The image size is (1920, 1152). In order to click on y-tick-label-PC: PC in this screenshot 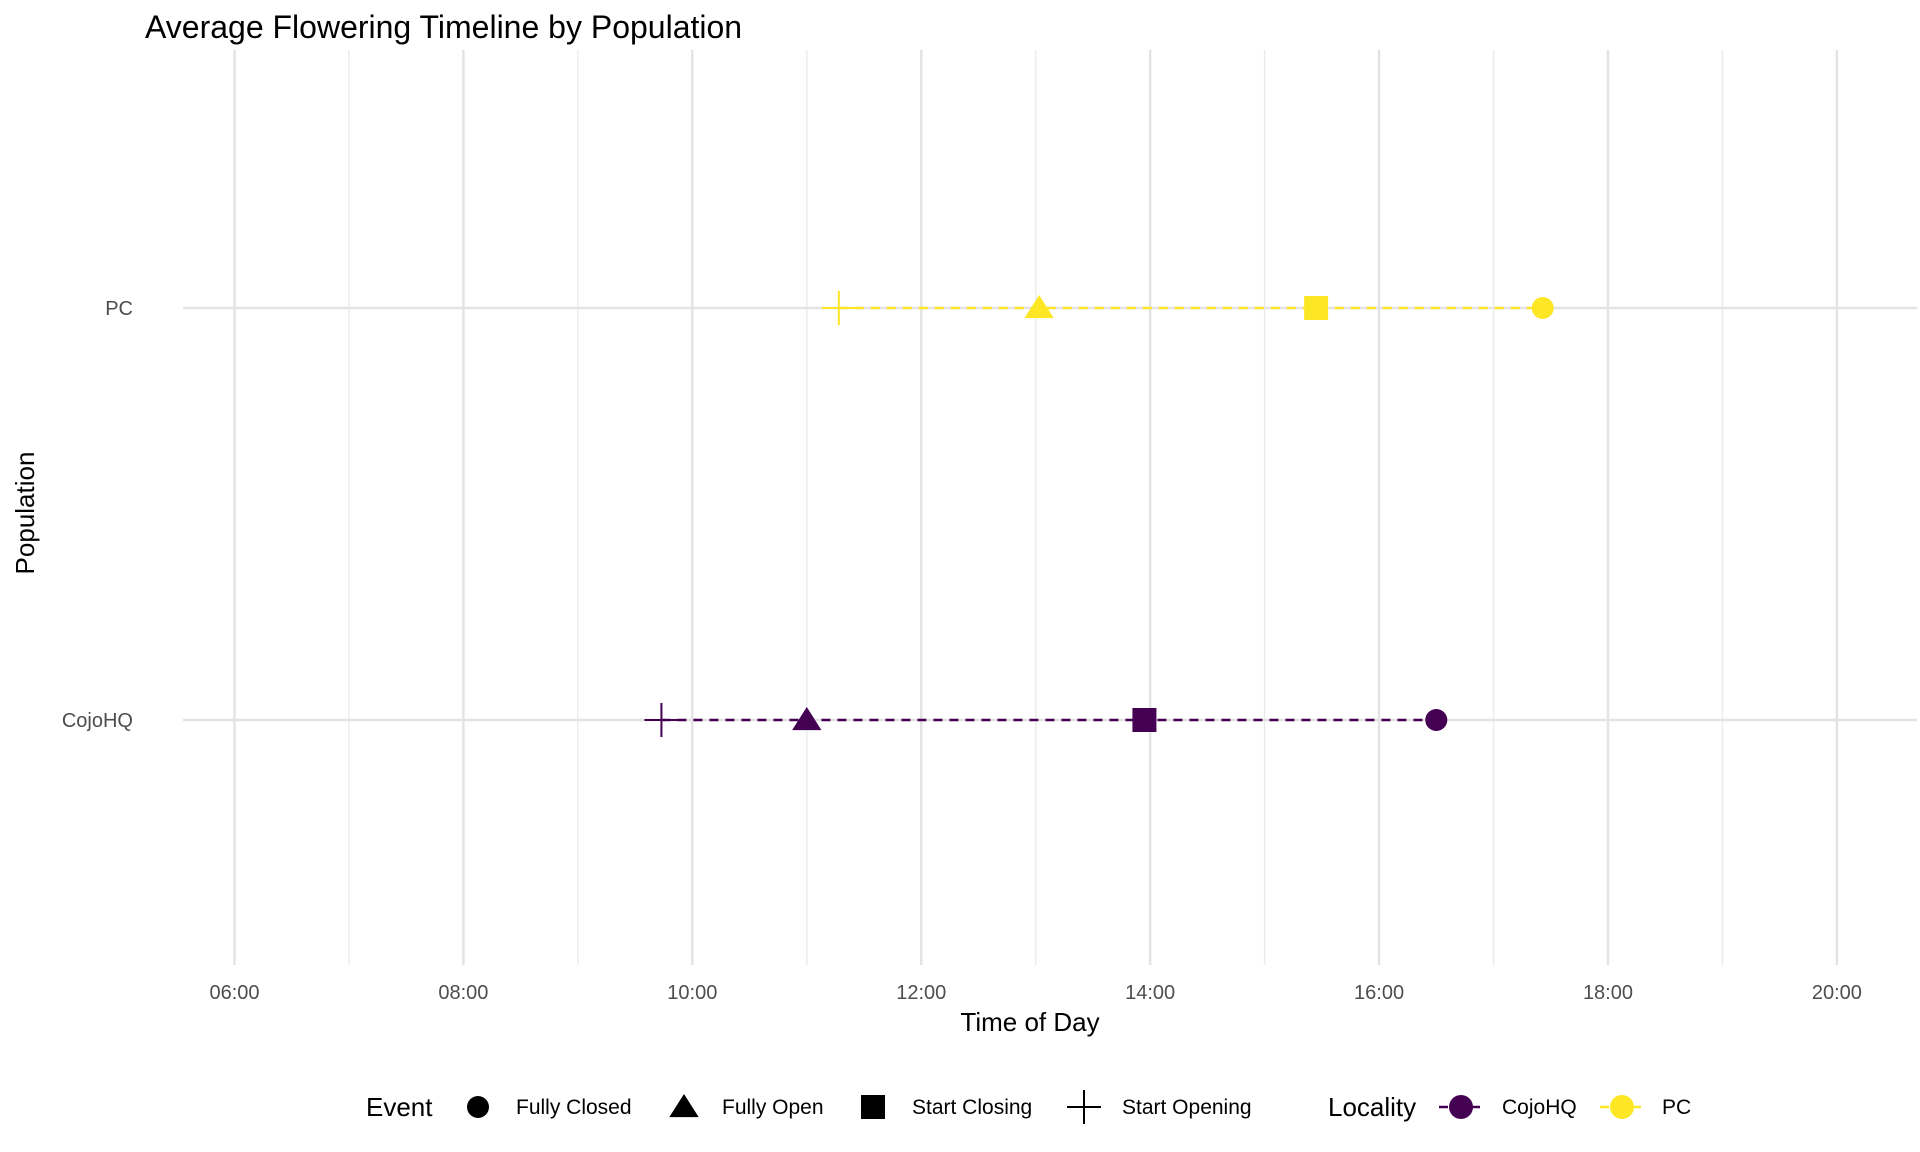, I will do `click(119, 309)`.